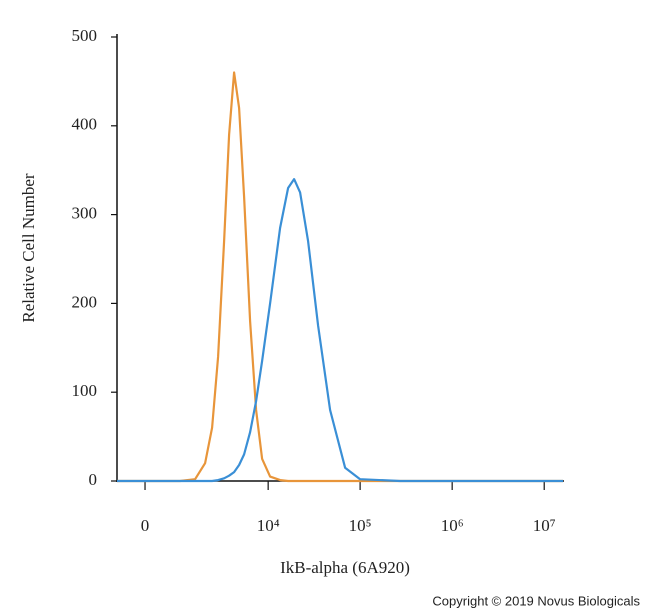 The width and height of the screenshot is (650, 614). What do you see at coordinates (93, 479) in the screenshot?
I see `y-tick-label: 0` at bounding box center [93, 479].